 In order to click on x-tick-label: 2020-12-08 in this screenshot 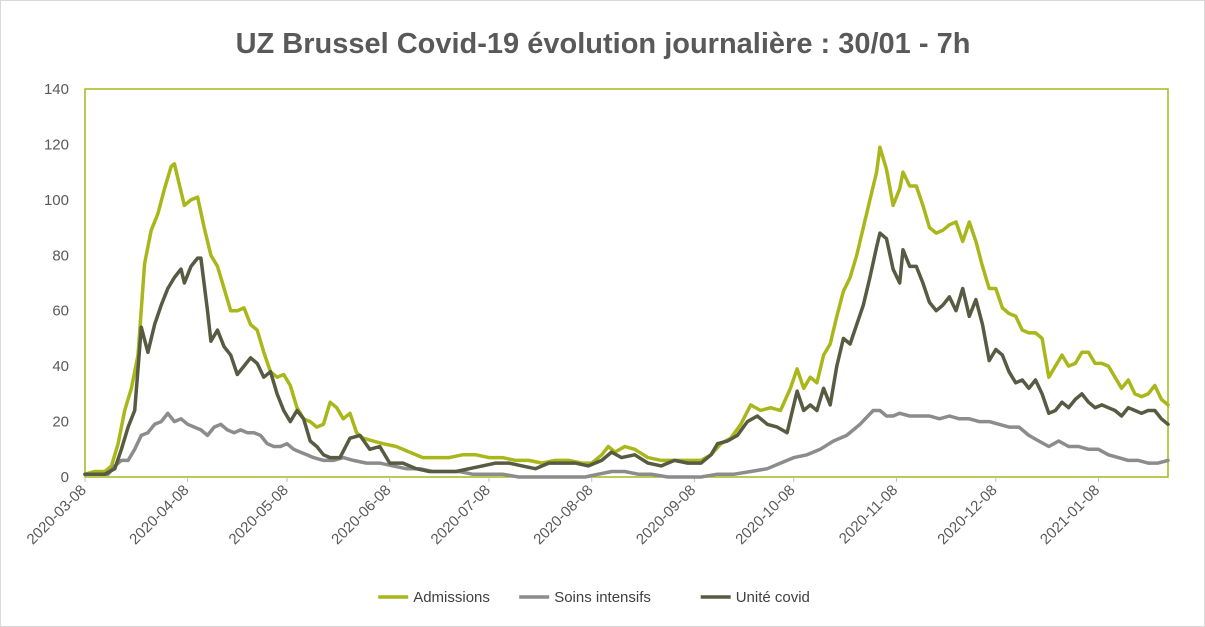, I will do `click(967, 515)`.